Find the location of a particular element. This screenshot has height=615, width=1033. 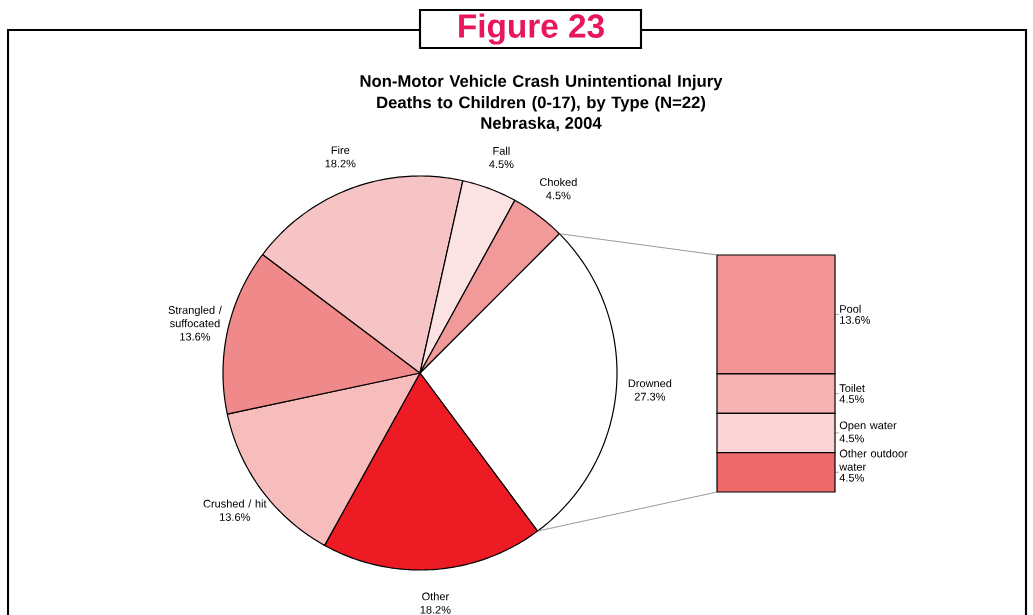

chart-subtitle: Nebraska, 2004 is located at coordinates (541, 124).